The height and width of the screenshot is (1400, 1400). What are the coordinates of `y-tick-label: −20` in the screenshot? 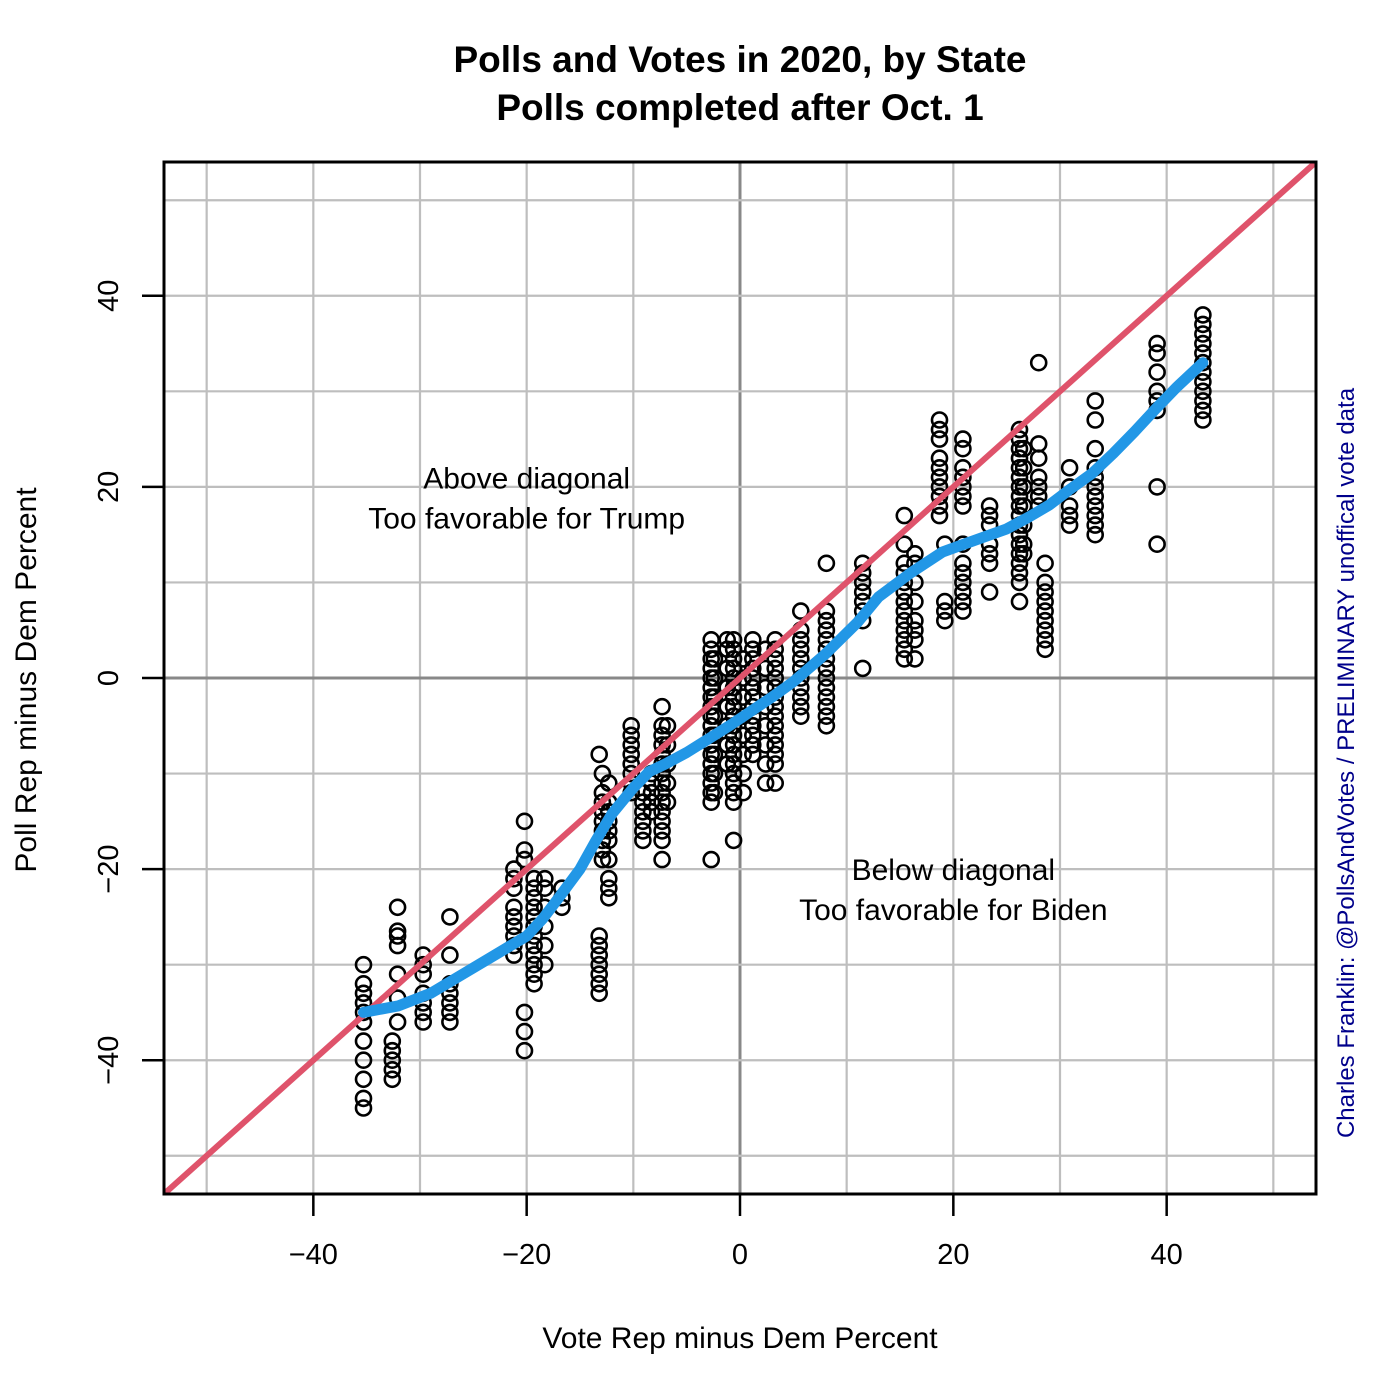 It's located at (109, 869).